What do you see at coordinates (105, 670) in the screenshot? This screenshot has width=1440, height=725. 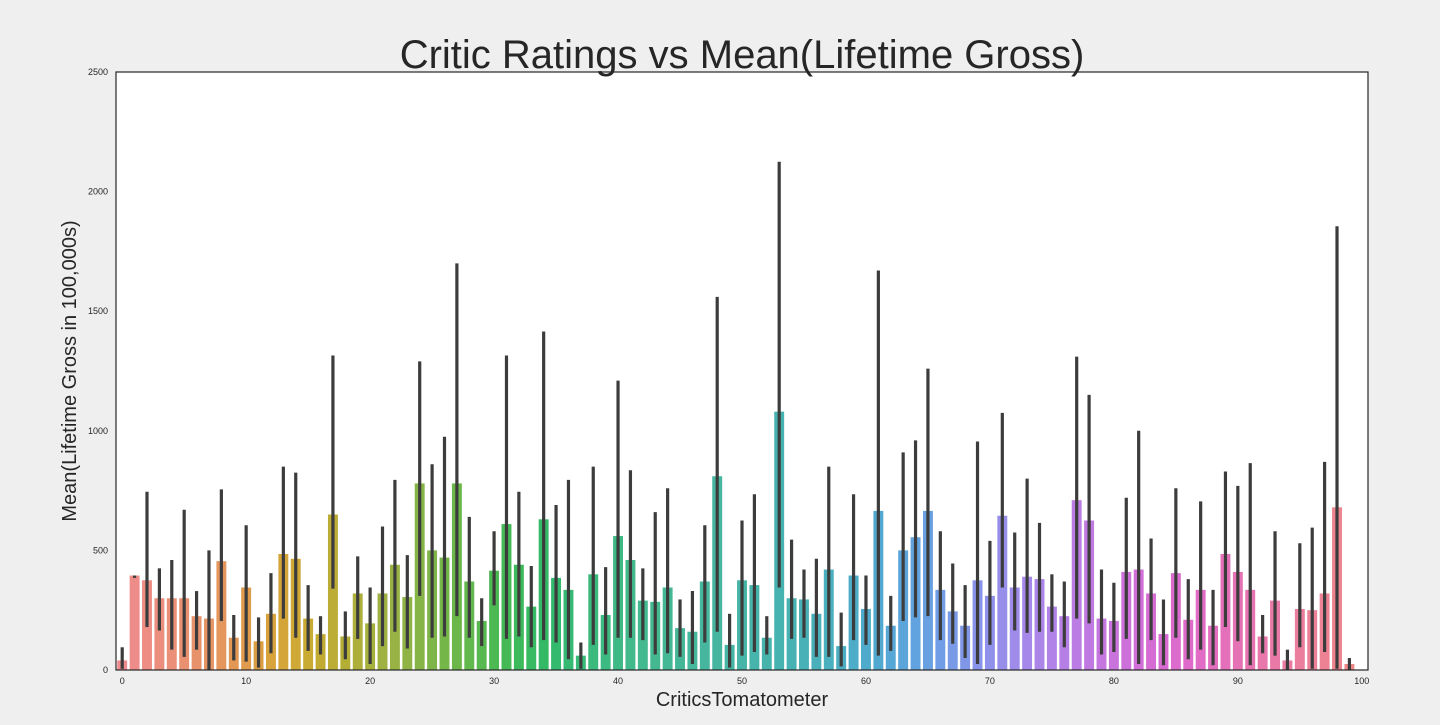 I see `y-tick-label: 0` at bounding box center [105, 670].